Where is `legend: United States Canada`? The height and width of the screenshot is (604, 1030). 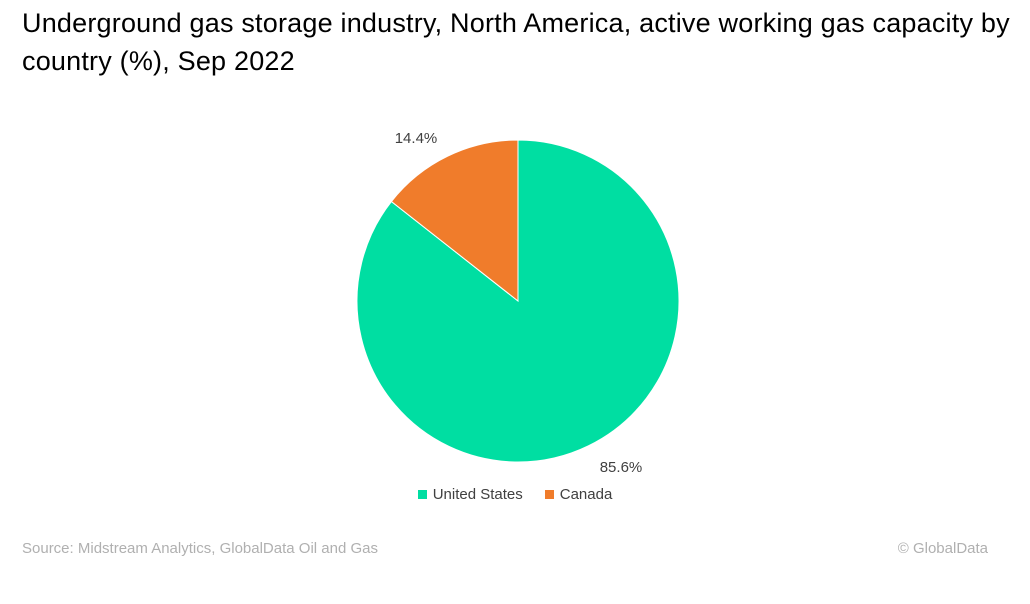
legend: United States Canada is located at coordinates (515, 494).